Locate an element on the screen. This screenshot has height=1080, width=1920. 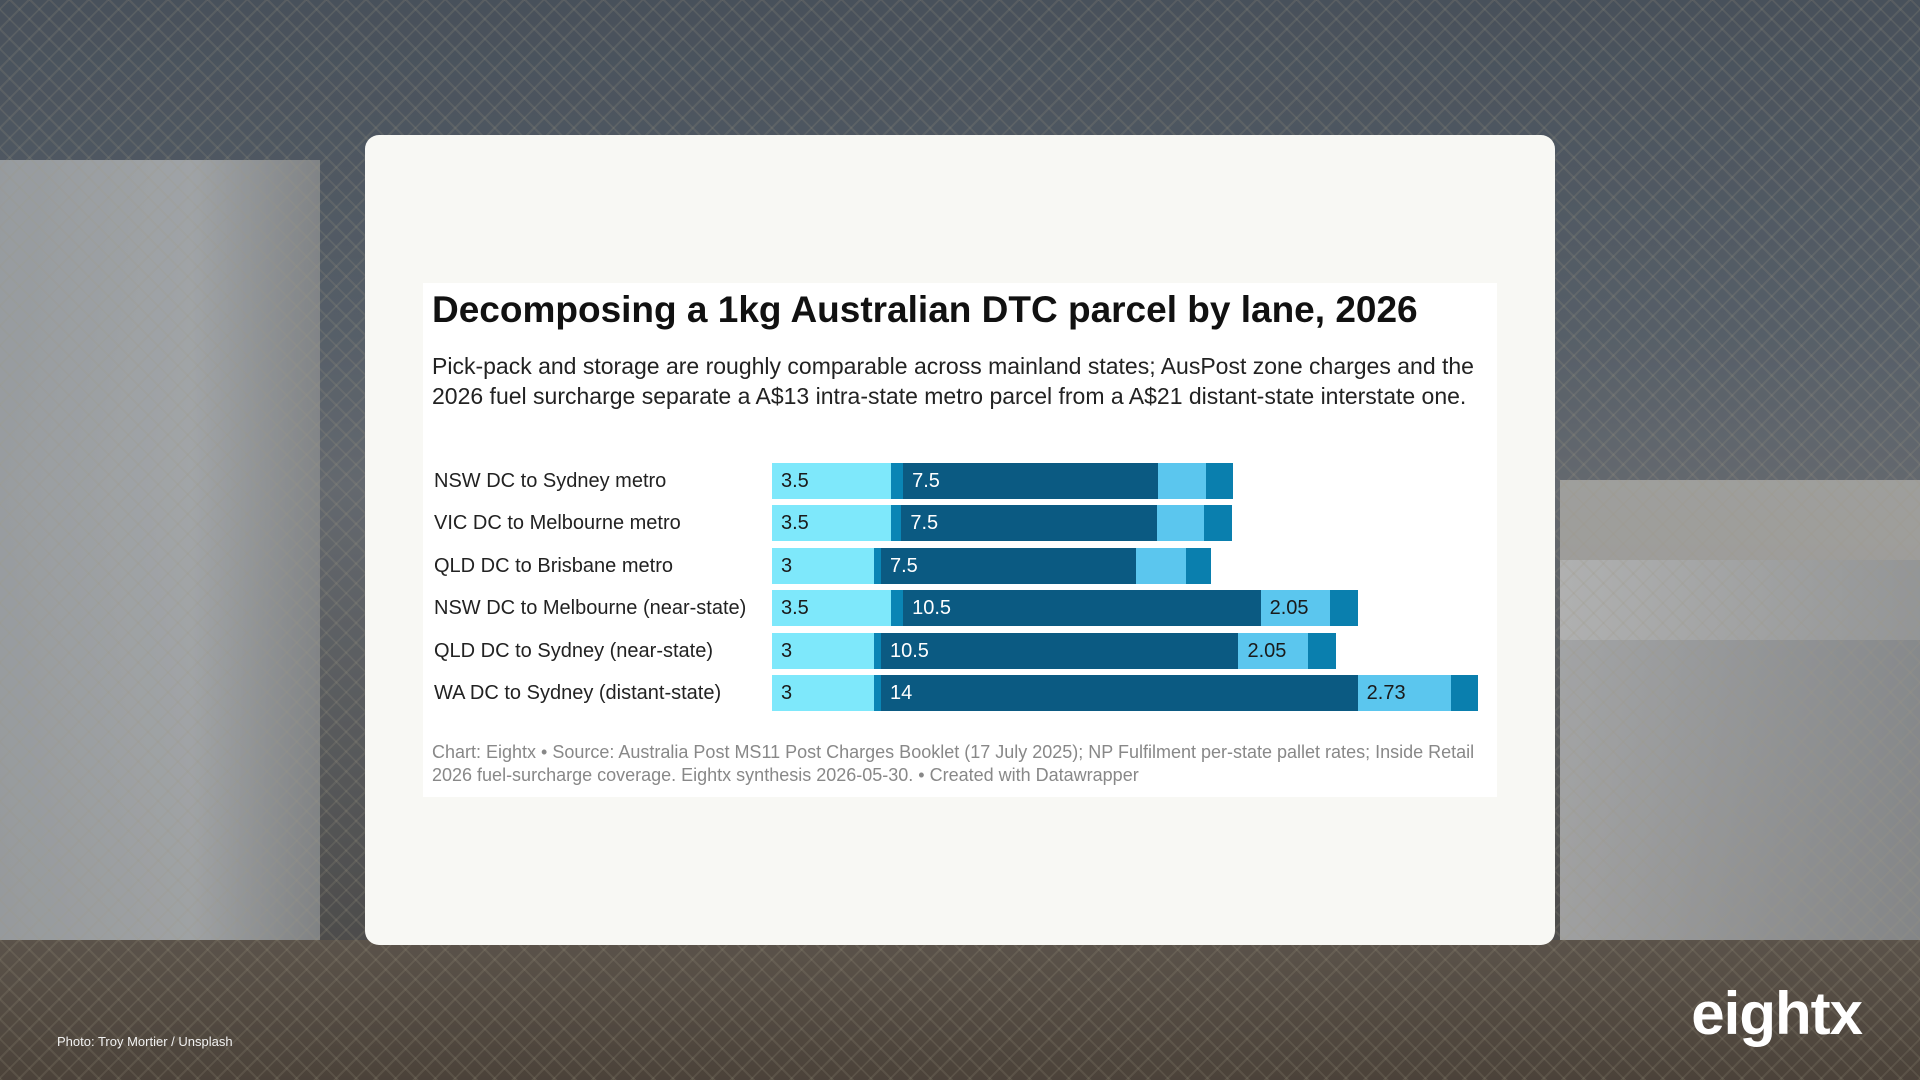
data-label: 14 is located at coordinates (901, 693).